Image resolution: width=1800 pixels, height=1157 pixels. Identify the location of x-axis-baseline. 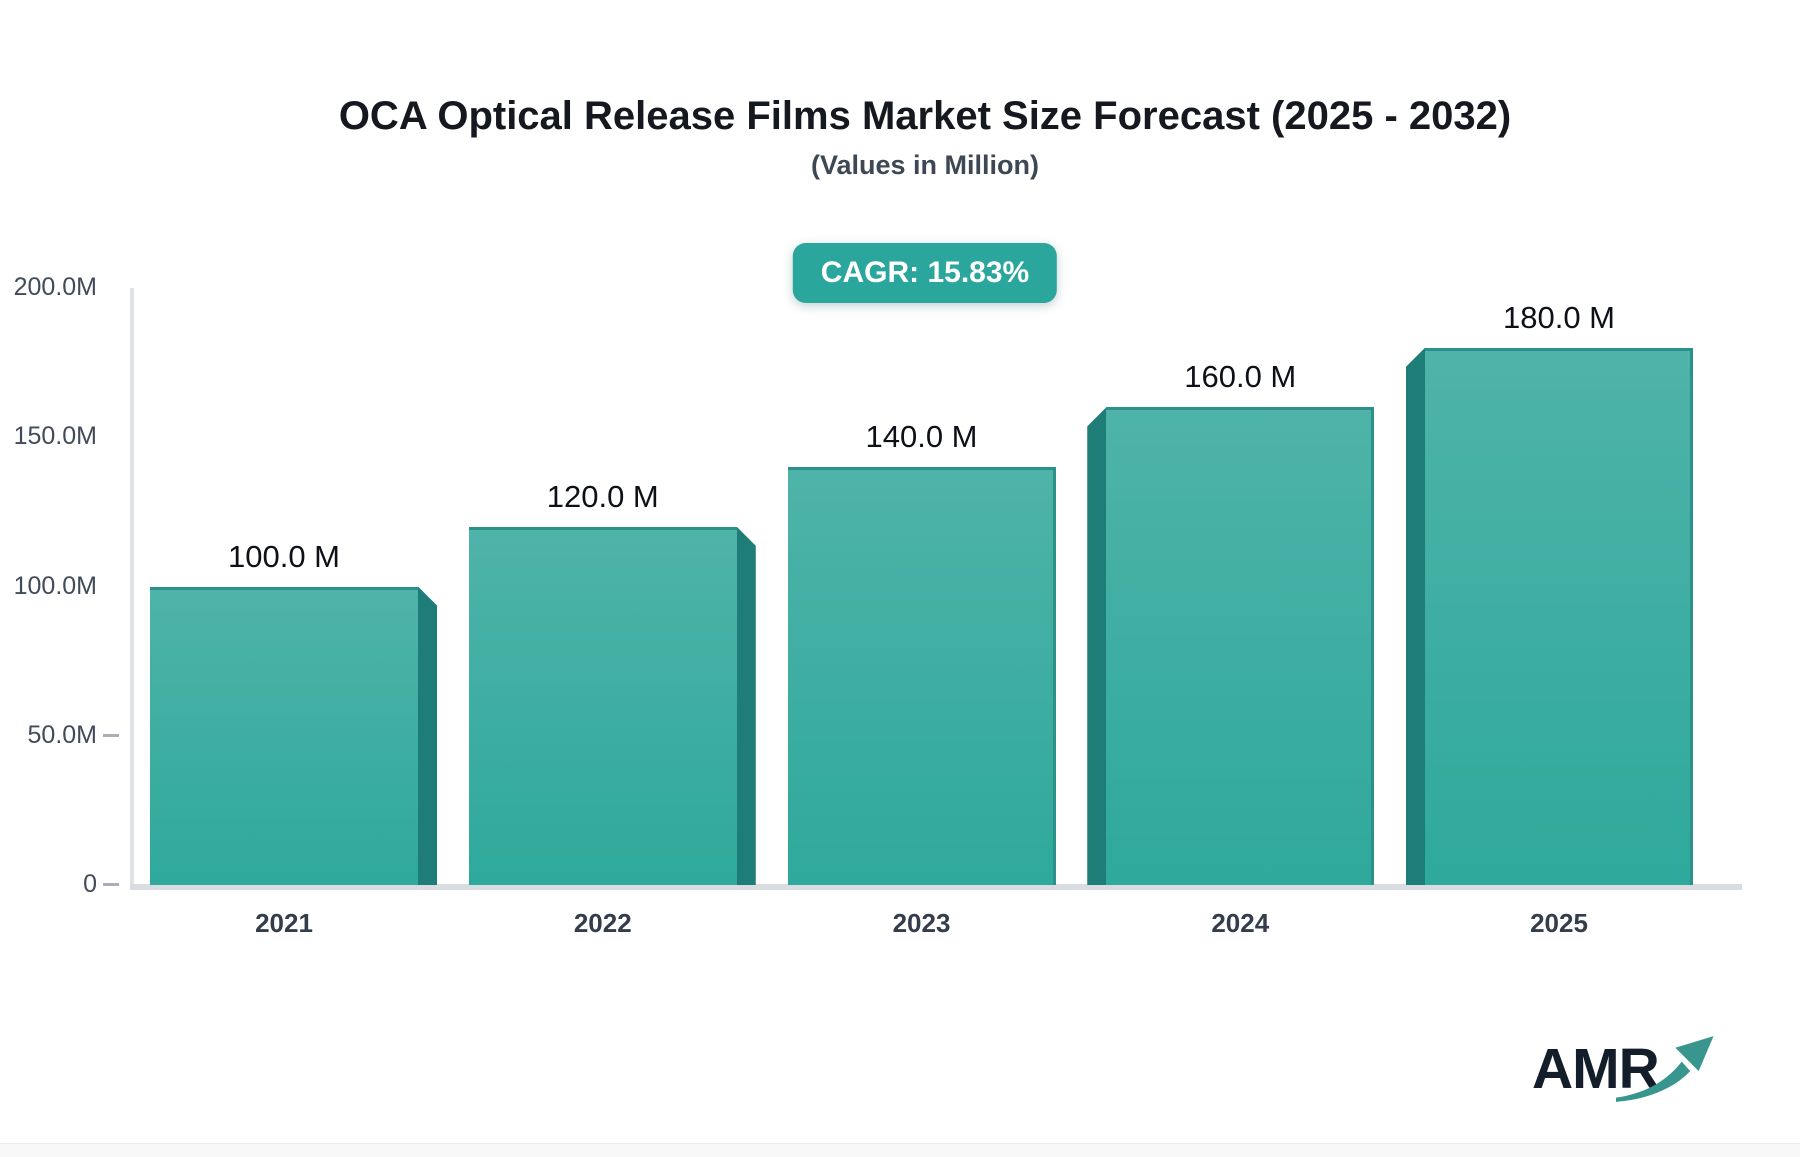
(936, 887).